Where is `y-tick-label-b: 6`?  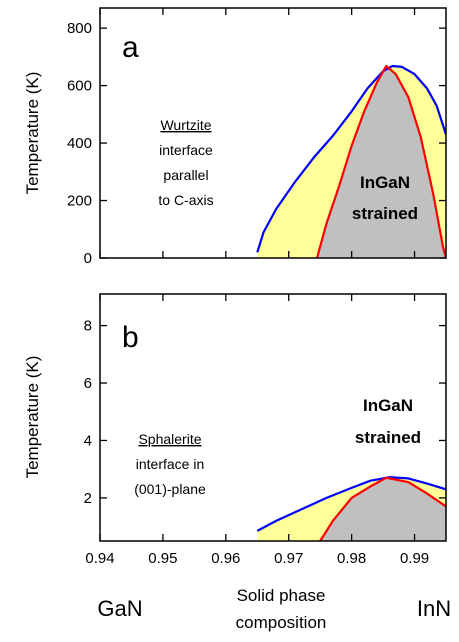 y-tick-label-b: 6 is located at coordinates (88, 383).